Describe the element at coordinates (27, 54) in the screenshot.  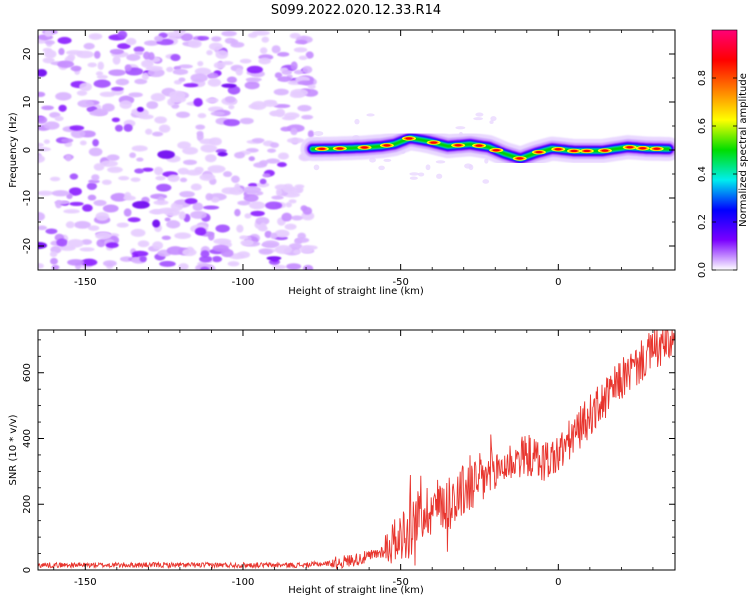
I see `y-tick-label: 20` at that location.